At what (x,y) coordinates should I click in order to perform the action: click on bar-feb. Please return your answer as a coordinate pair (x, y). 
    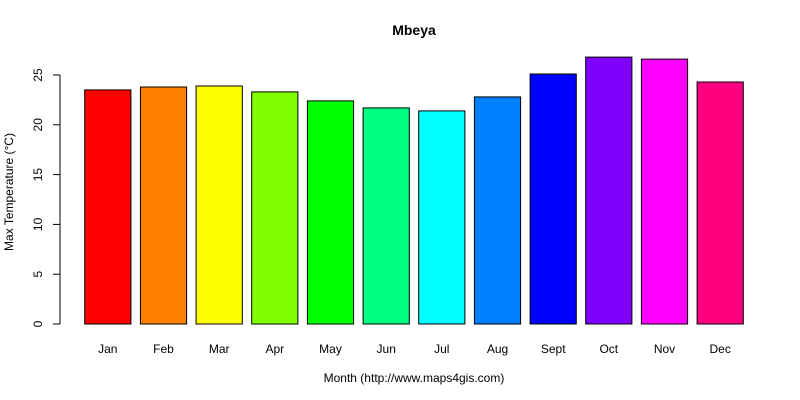
    Looking at the image, I should click on (163, 205).